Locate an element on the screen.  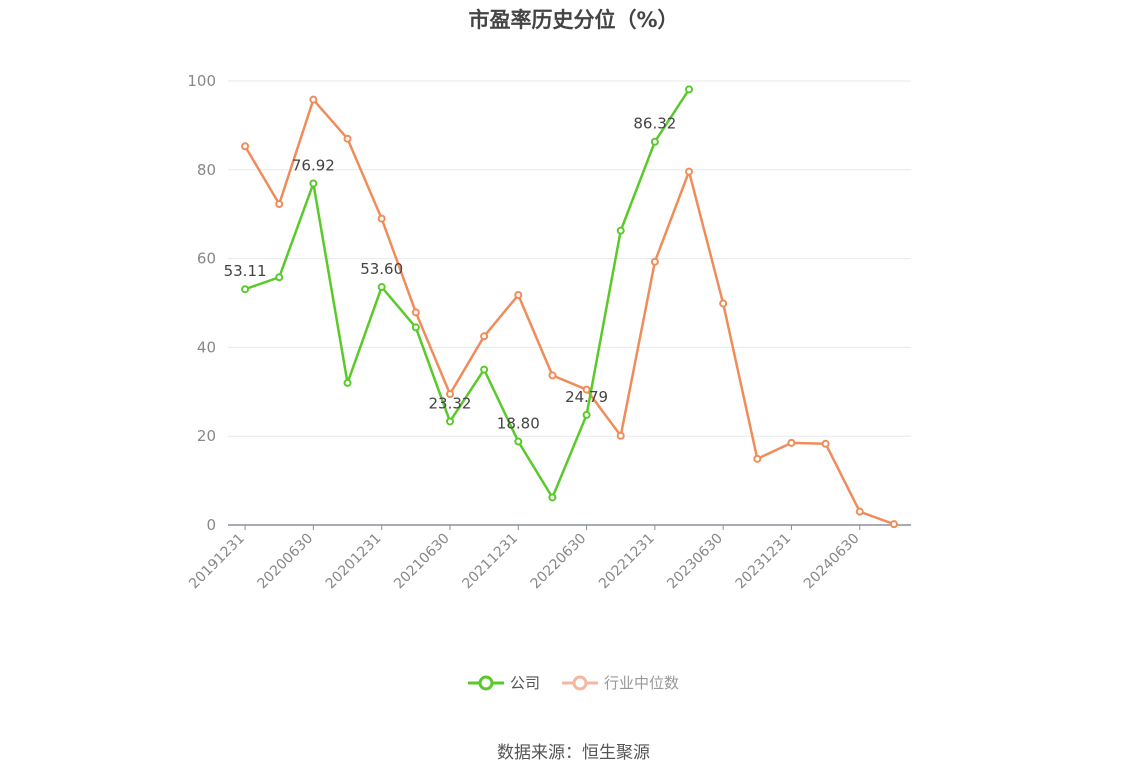
chart-title: 市盈率历史分位（%） is located at coordinates (573, 20).